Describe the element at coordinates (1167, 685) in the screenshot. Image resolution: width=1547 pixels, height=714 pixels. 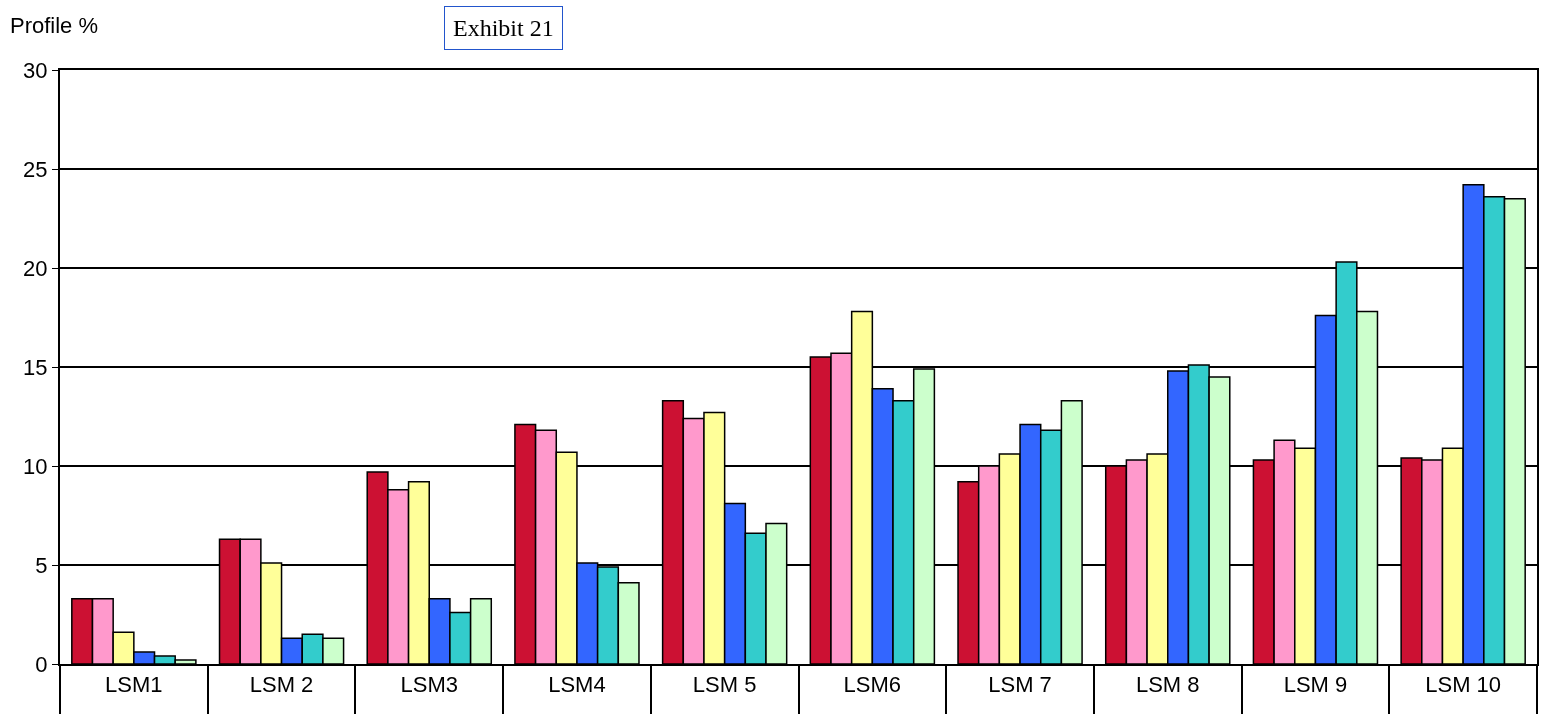
I see `x-tick-label: LSM 8` at that location.